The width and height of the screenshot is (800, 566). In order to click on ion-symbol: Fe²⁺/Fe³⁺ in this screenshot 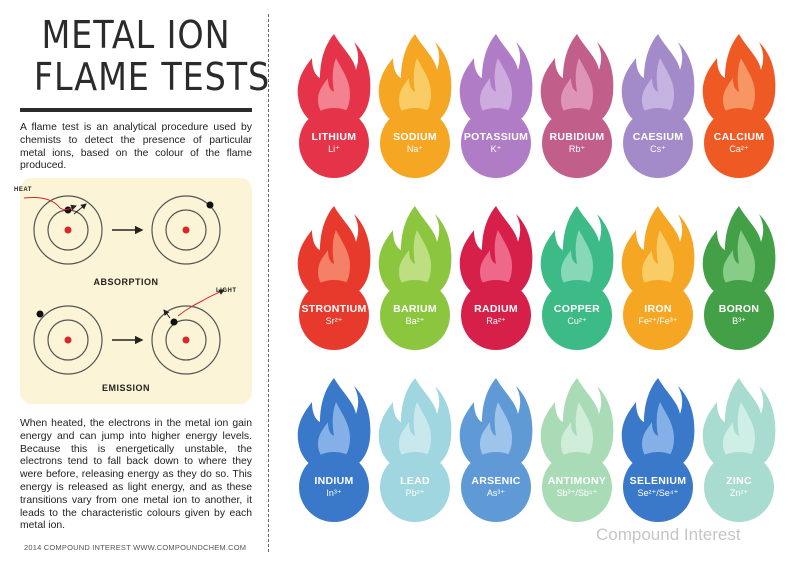, I will do `click(658, 321)`.